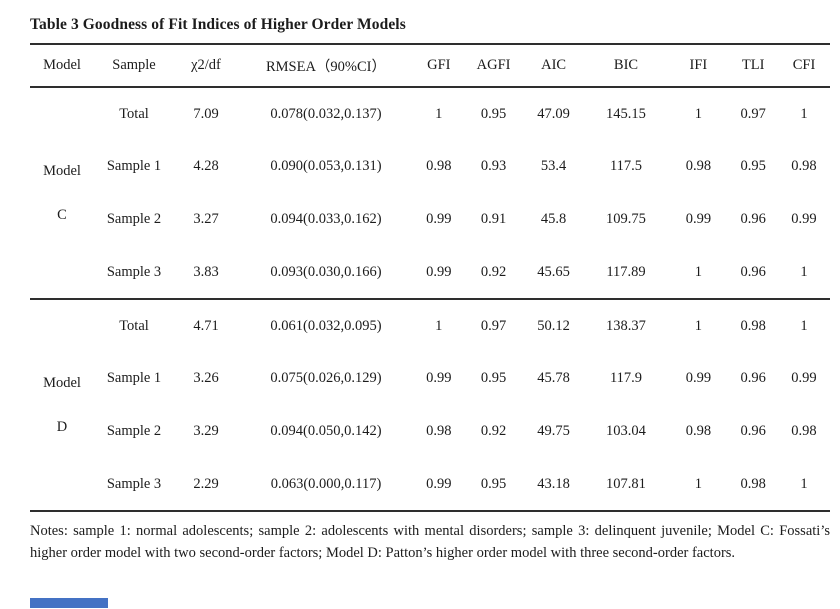  I want to click on col-header-chi-df: χ2/df, so click(206, 65).